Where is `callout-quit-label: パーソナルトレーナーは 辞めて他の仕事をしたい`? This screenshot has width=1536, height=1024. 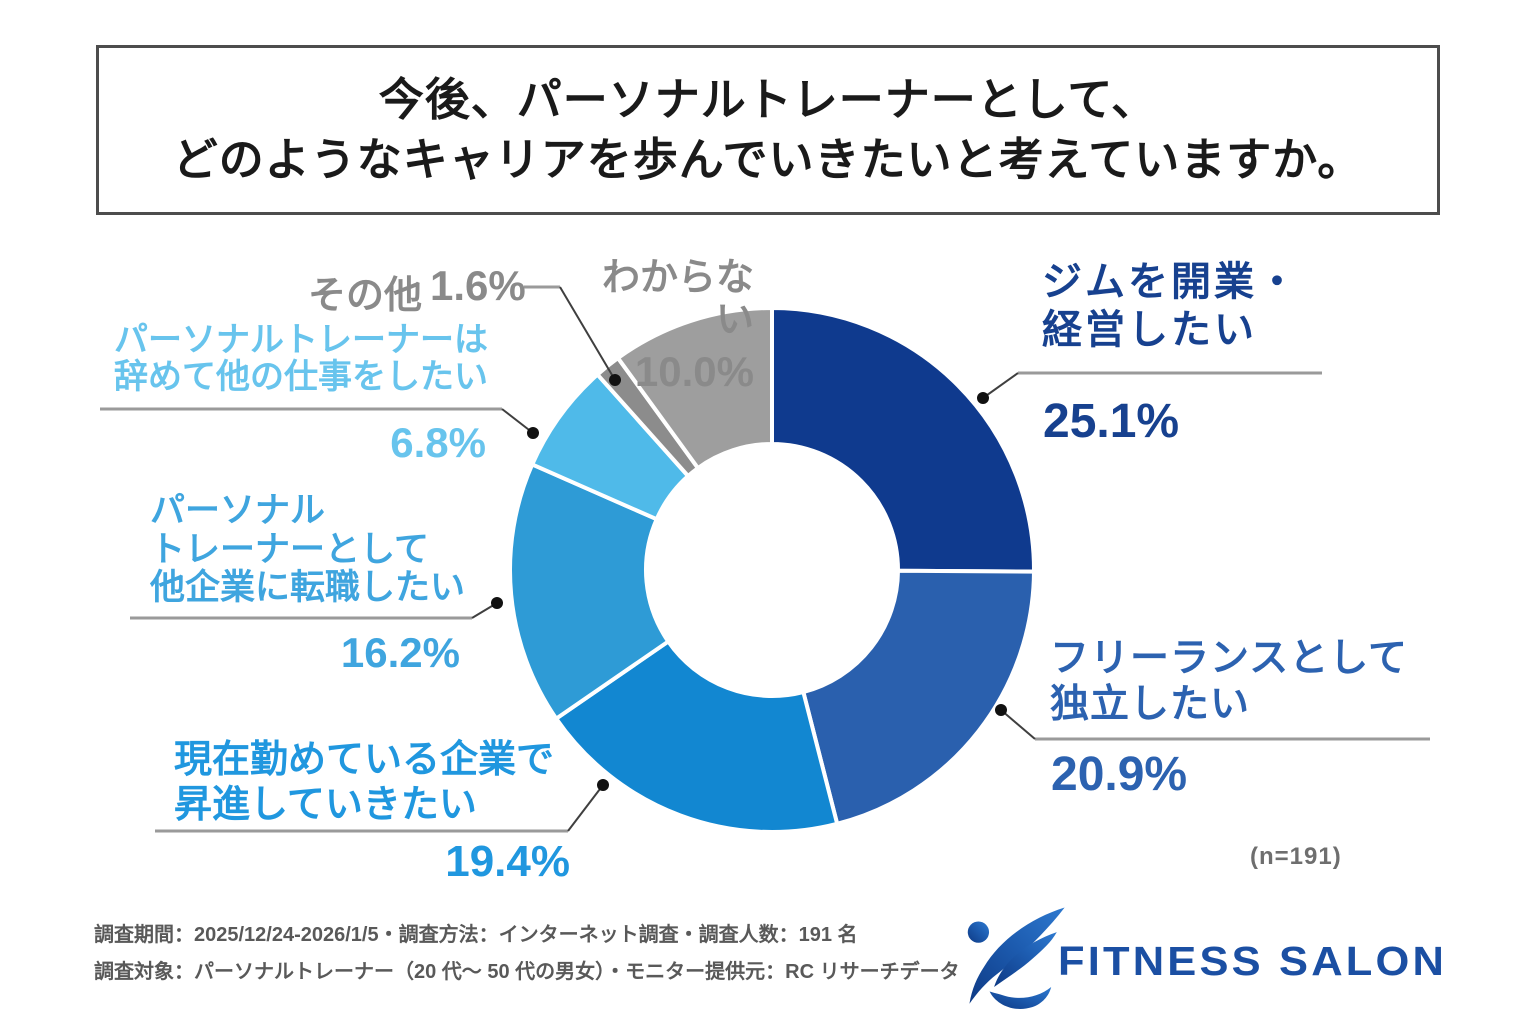
callout-quit-label: パーソナルトレーナーは 辞めて他の仕事をしたい is located at coordinates (301, 358).